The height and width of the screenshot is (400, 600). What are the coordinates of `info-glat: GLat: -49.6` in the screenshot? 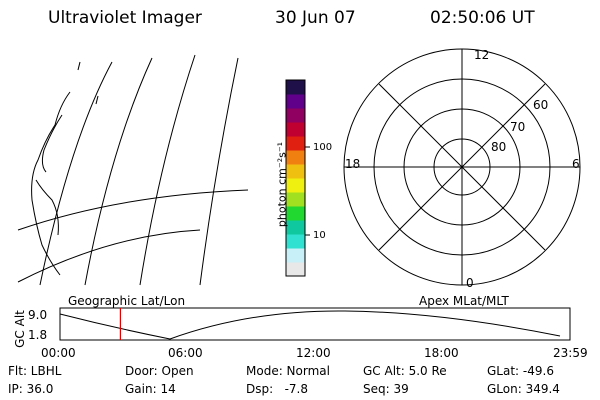 It's located at (520, 371).